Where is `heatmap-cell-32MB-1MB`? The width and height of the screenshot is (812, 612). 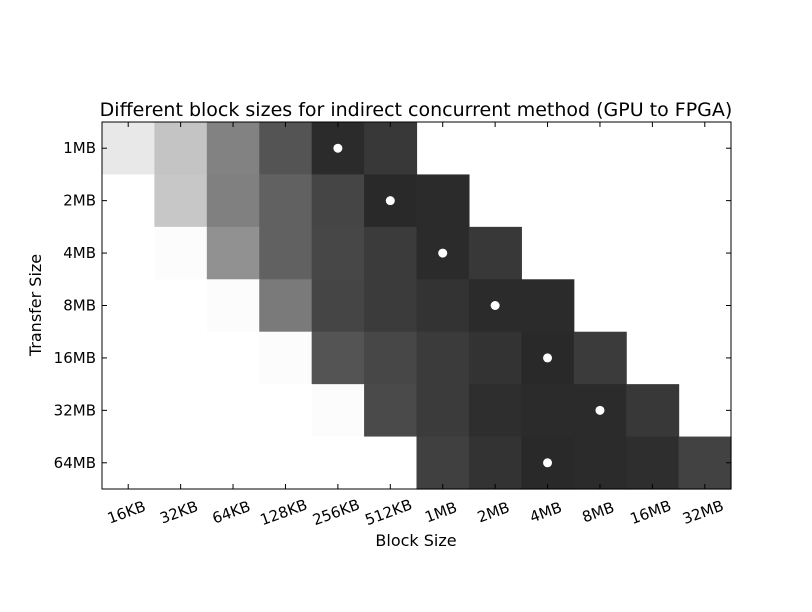
heatmap-cell-32MB-1MB is located at coordinates (443, 411).